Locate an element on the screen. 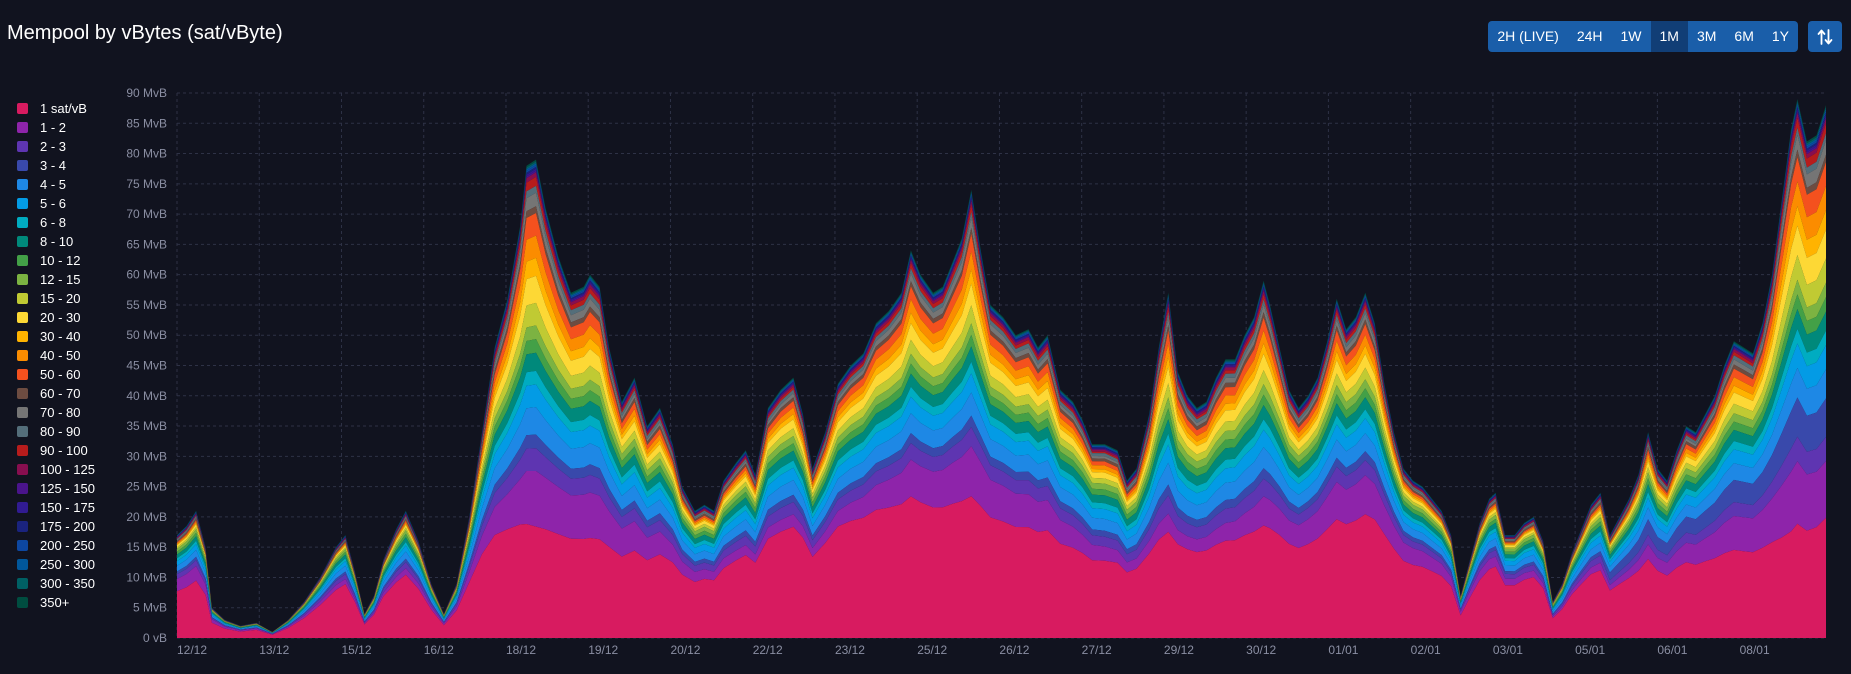 The image size is (1851, 674). legend-label: 80 - 90 is located at coordinates (60, 431).